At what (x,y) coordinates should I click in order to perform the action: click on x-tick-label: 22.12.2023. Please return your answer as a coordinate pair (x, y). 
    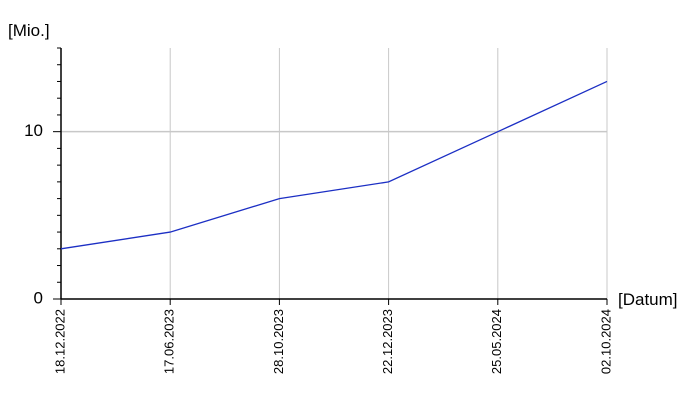
    Looking at the image, I should click on (387, 341).